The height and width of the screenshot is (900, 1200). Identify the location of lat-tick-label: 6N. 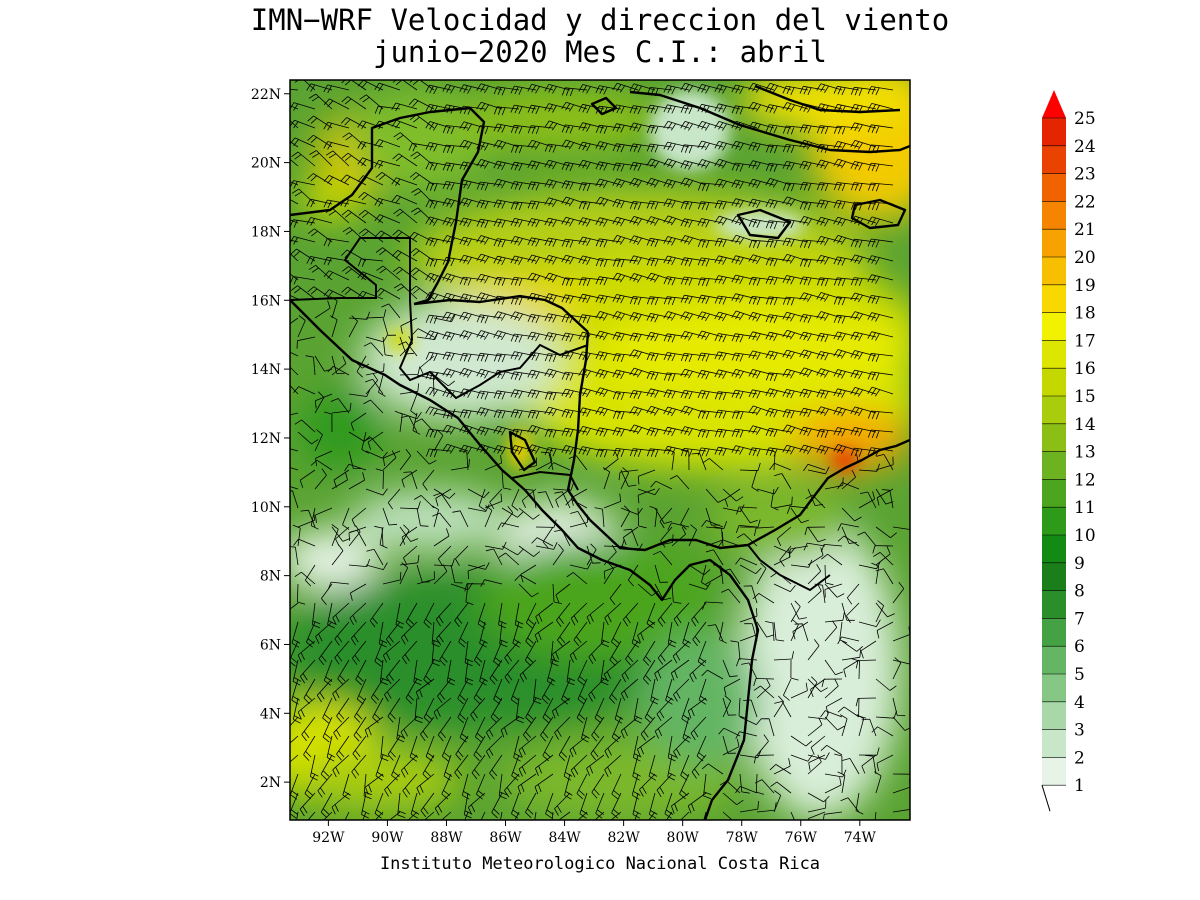
(270, 645).